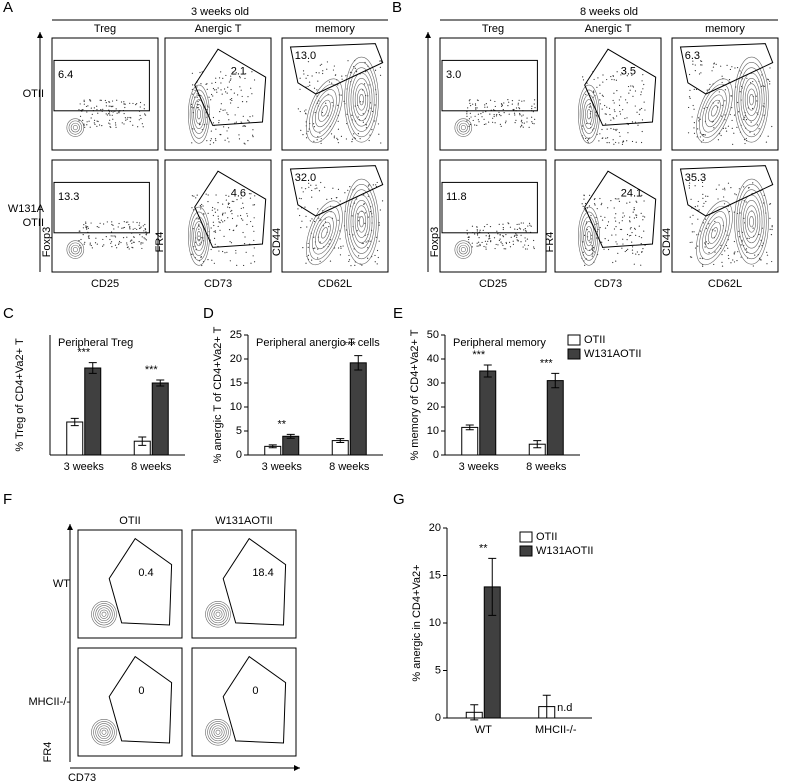 The image size is (792, 784). Describe the element at coordinates (493, 284) in the screenshot. I see `x-axis-label: CD25` at that location.